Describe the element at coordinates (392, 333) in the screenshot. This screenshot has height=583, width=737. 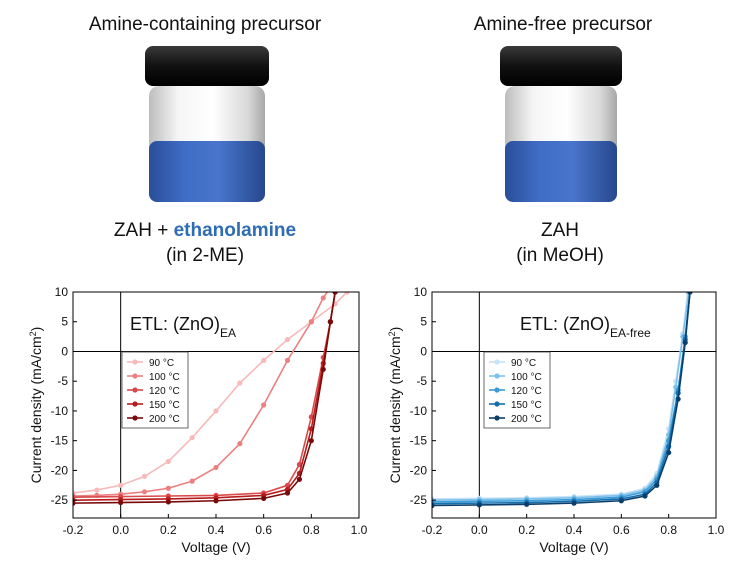
I see `right-chart-y-axis-label-sup: 2` at that location.